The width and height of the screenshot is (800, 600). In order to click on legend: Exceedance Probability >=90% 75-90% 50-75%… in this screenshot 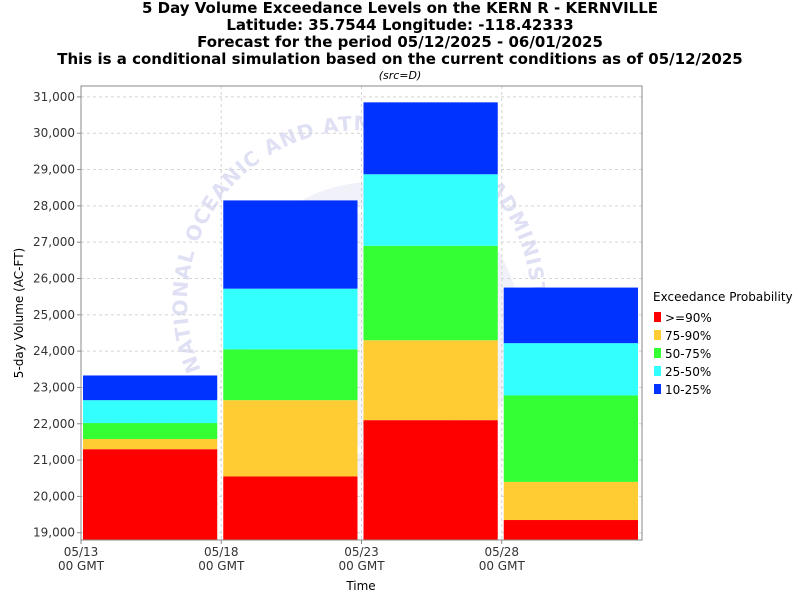, I will do `click(723, 343)`.